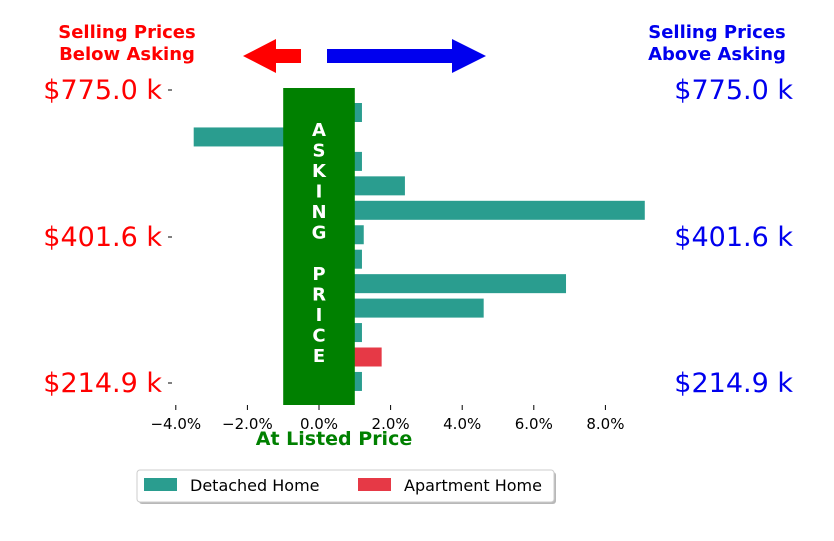  I want to click on legend-swatch-apartment, so click(374, 484).